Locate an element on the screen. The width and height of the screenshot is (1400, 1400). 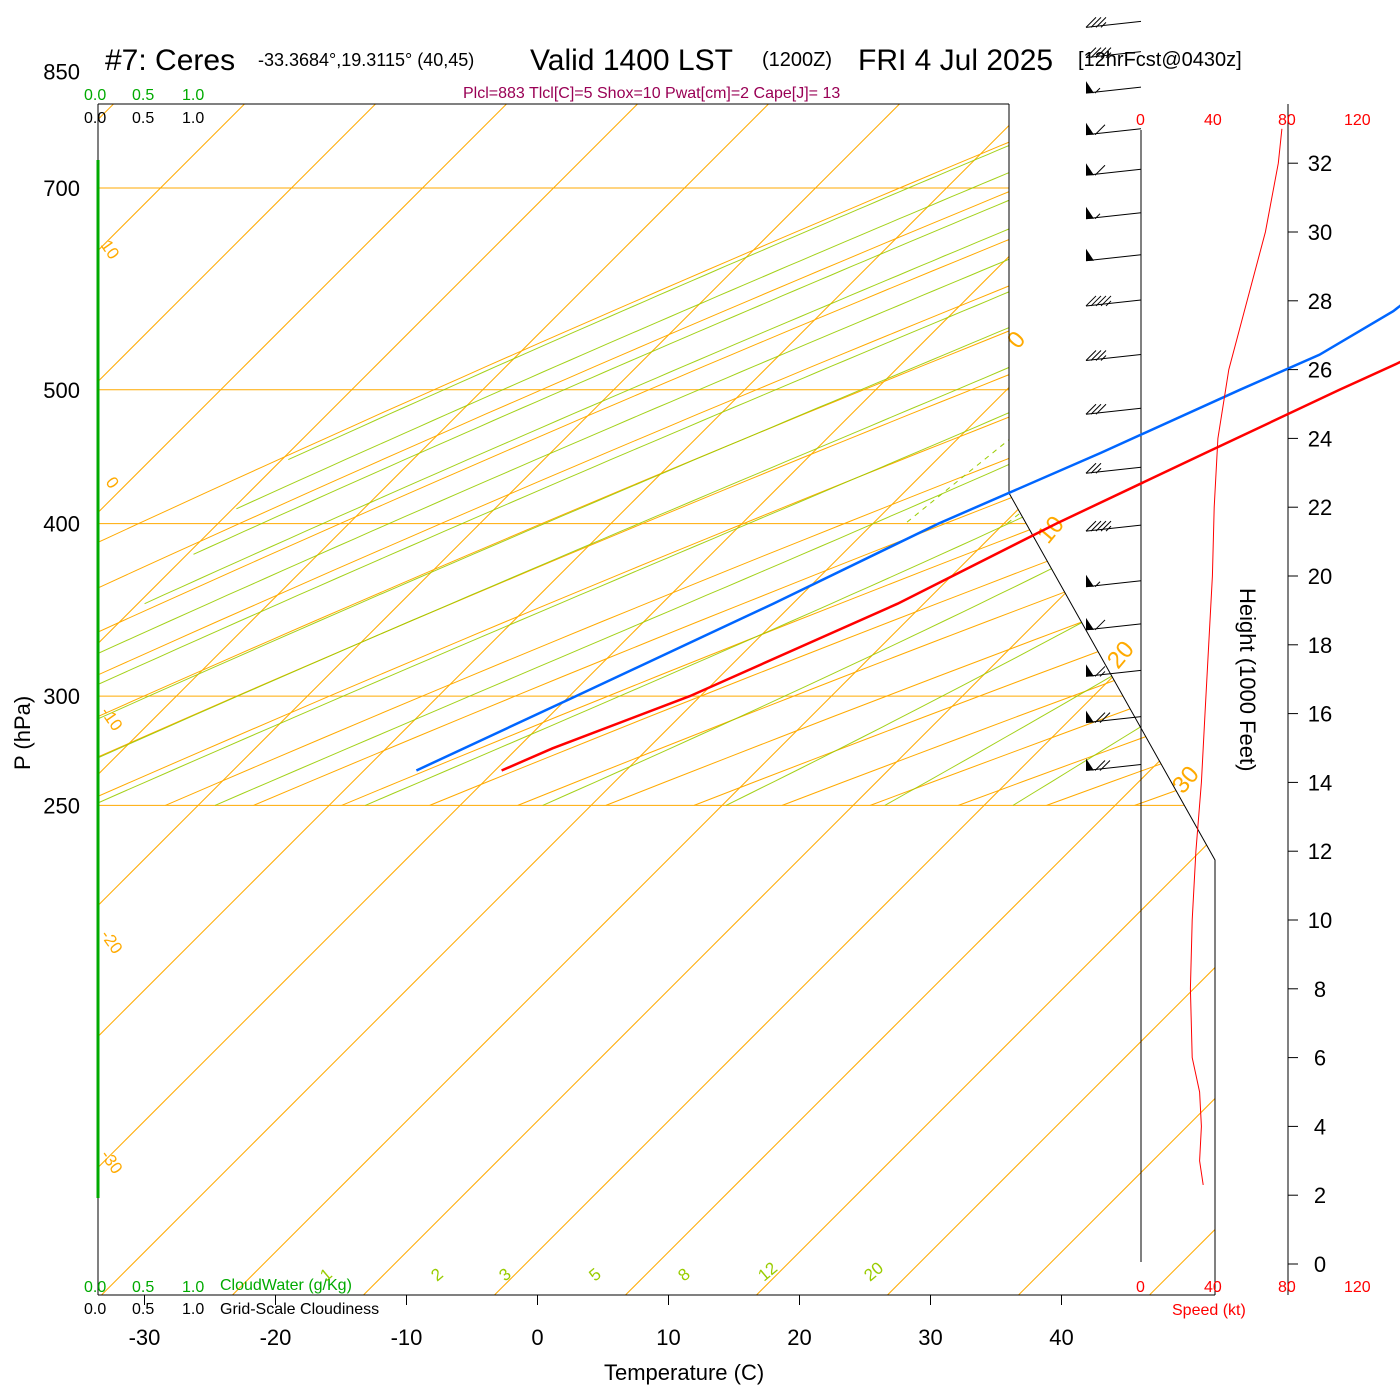
station-coords: -33.3684°,19.3115° (40,45) is located at coordinates (366, 60).